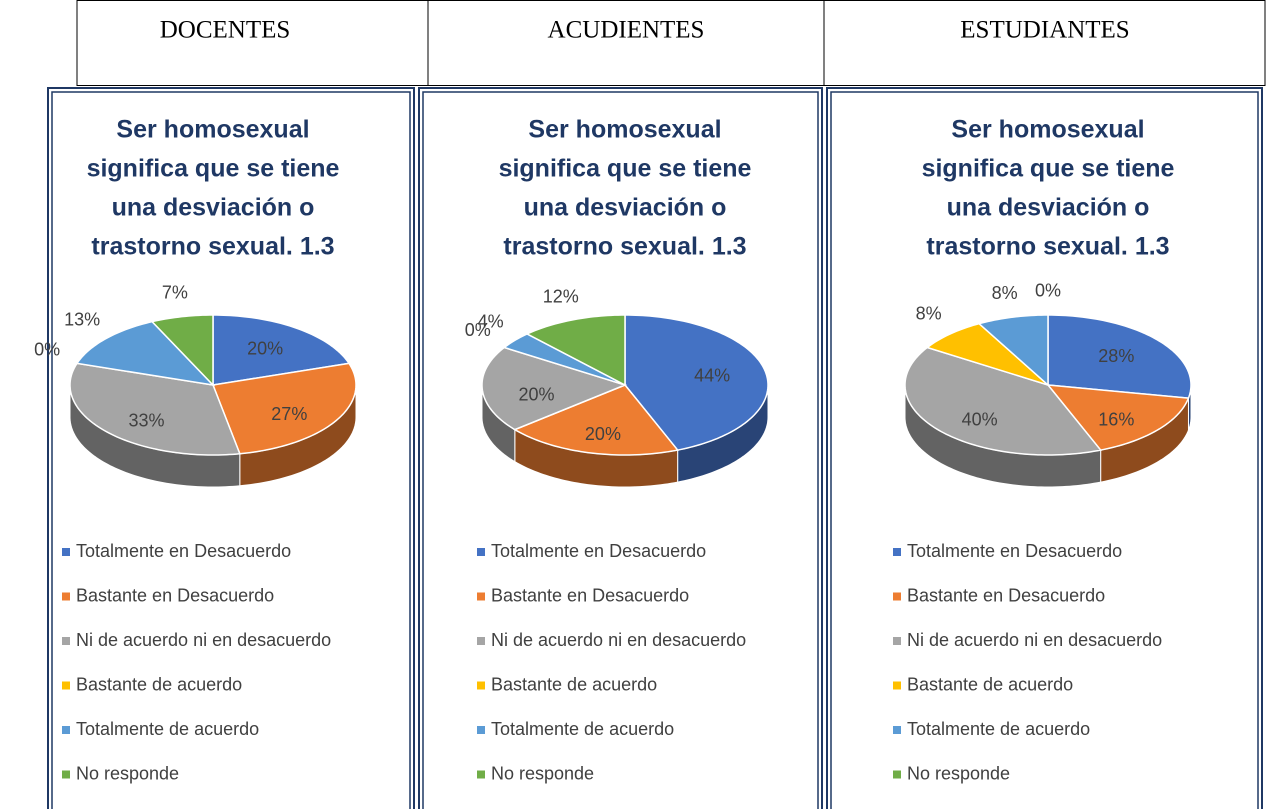  What do you see at coordinates (491, 321) in the screenshot?
I see `data-label: 4%` at bounding box center [491, 321].